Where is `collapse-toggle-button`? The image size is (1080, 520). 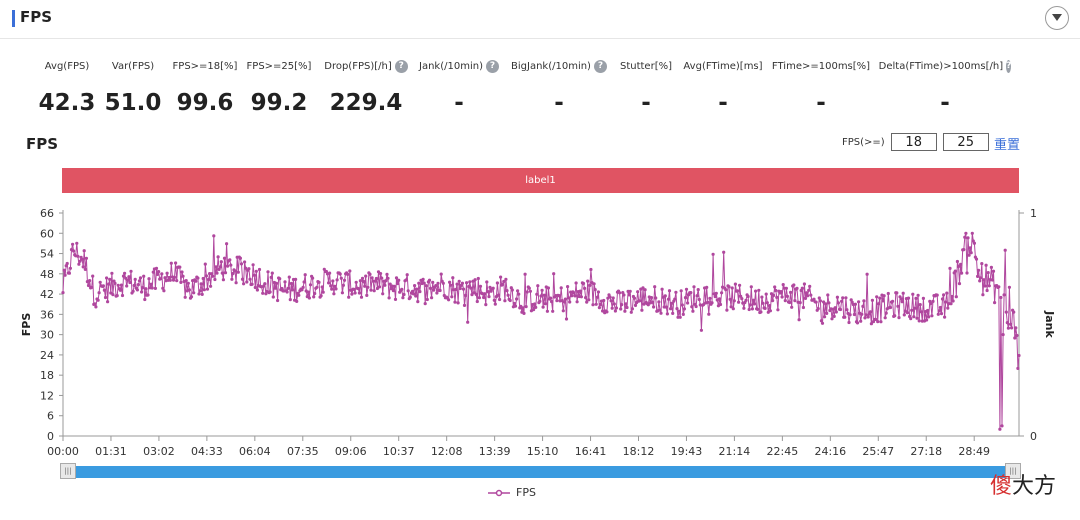 collapse-toggle-button is located at coordinates (1057, 18).